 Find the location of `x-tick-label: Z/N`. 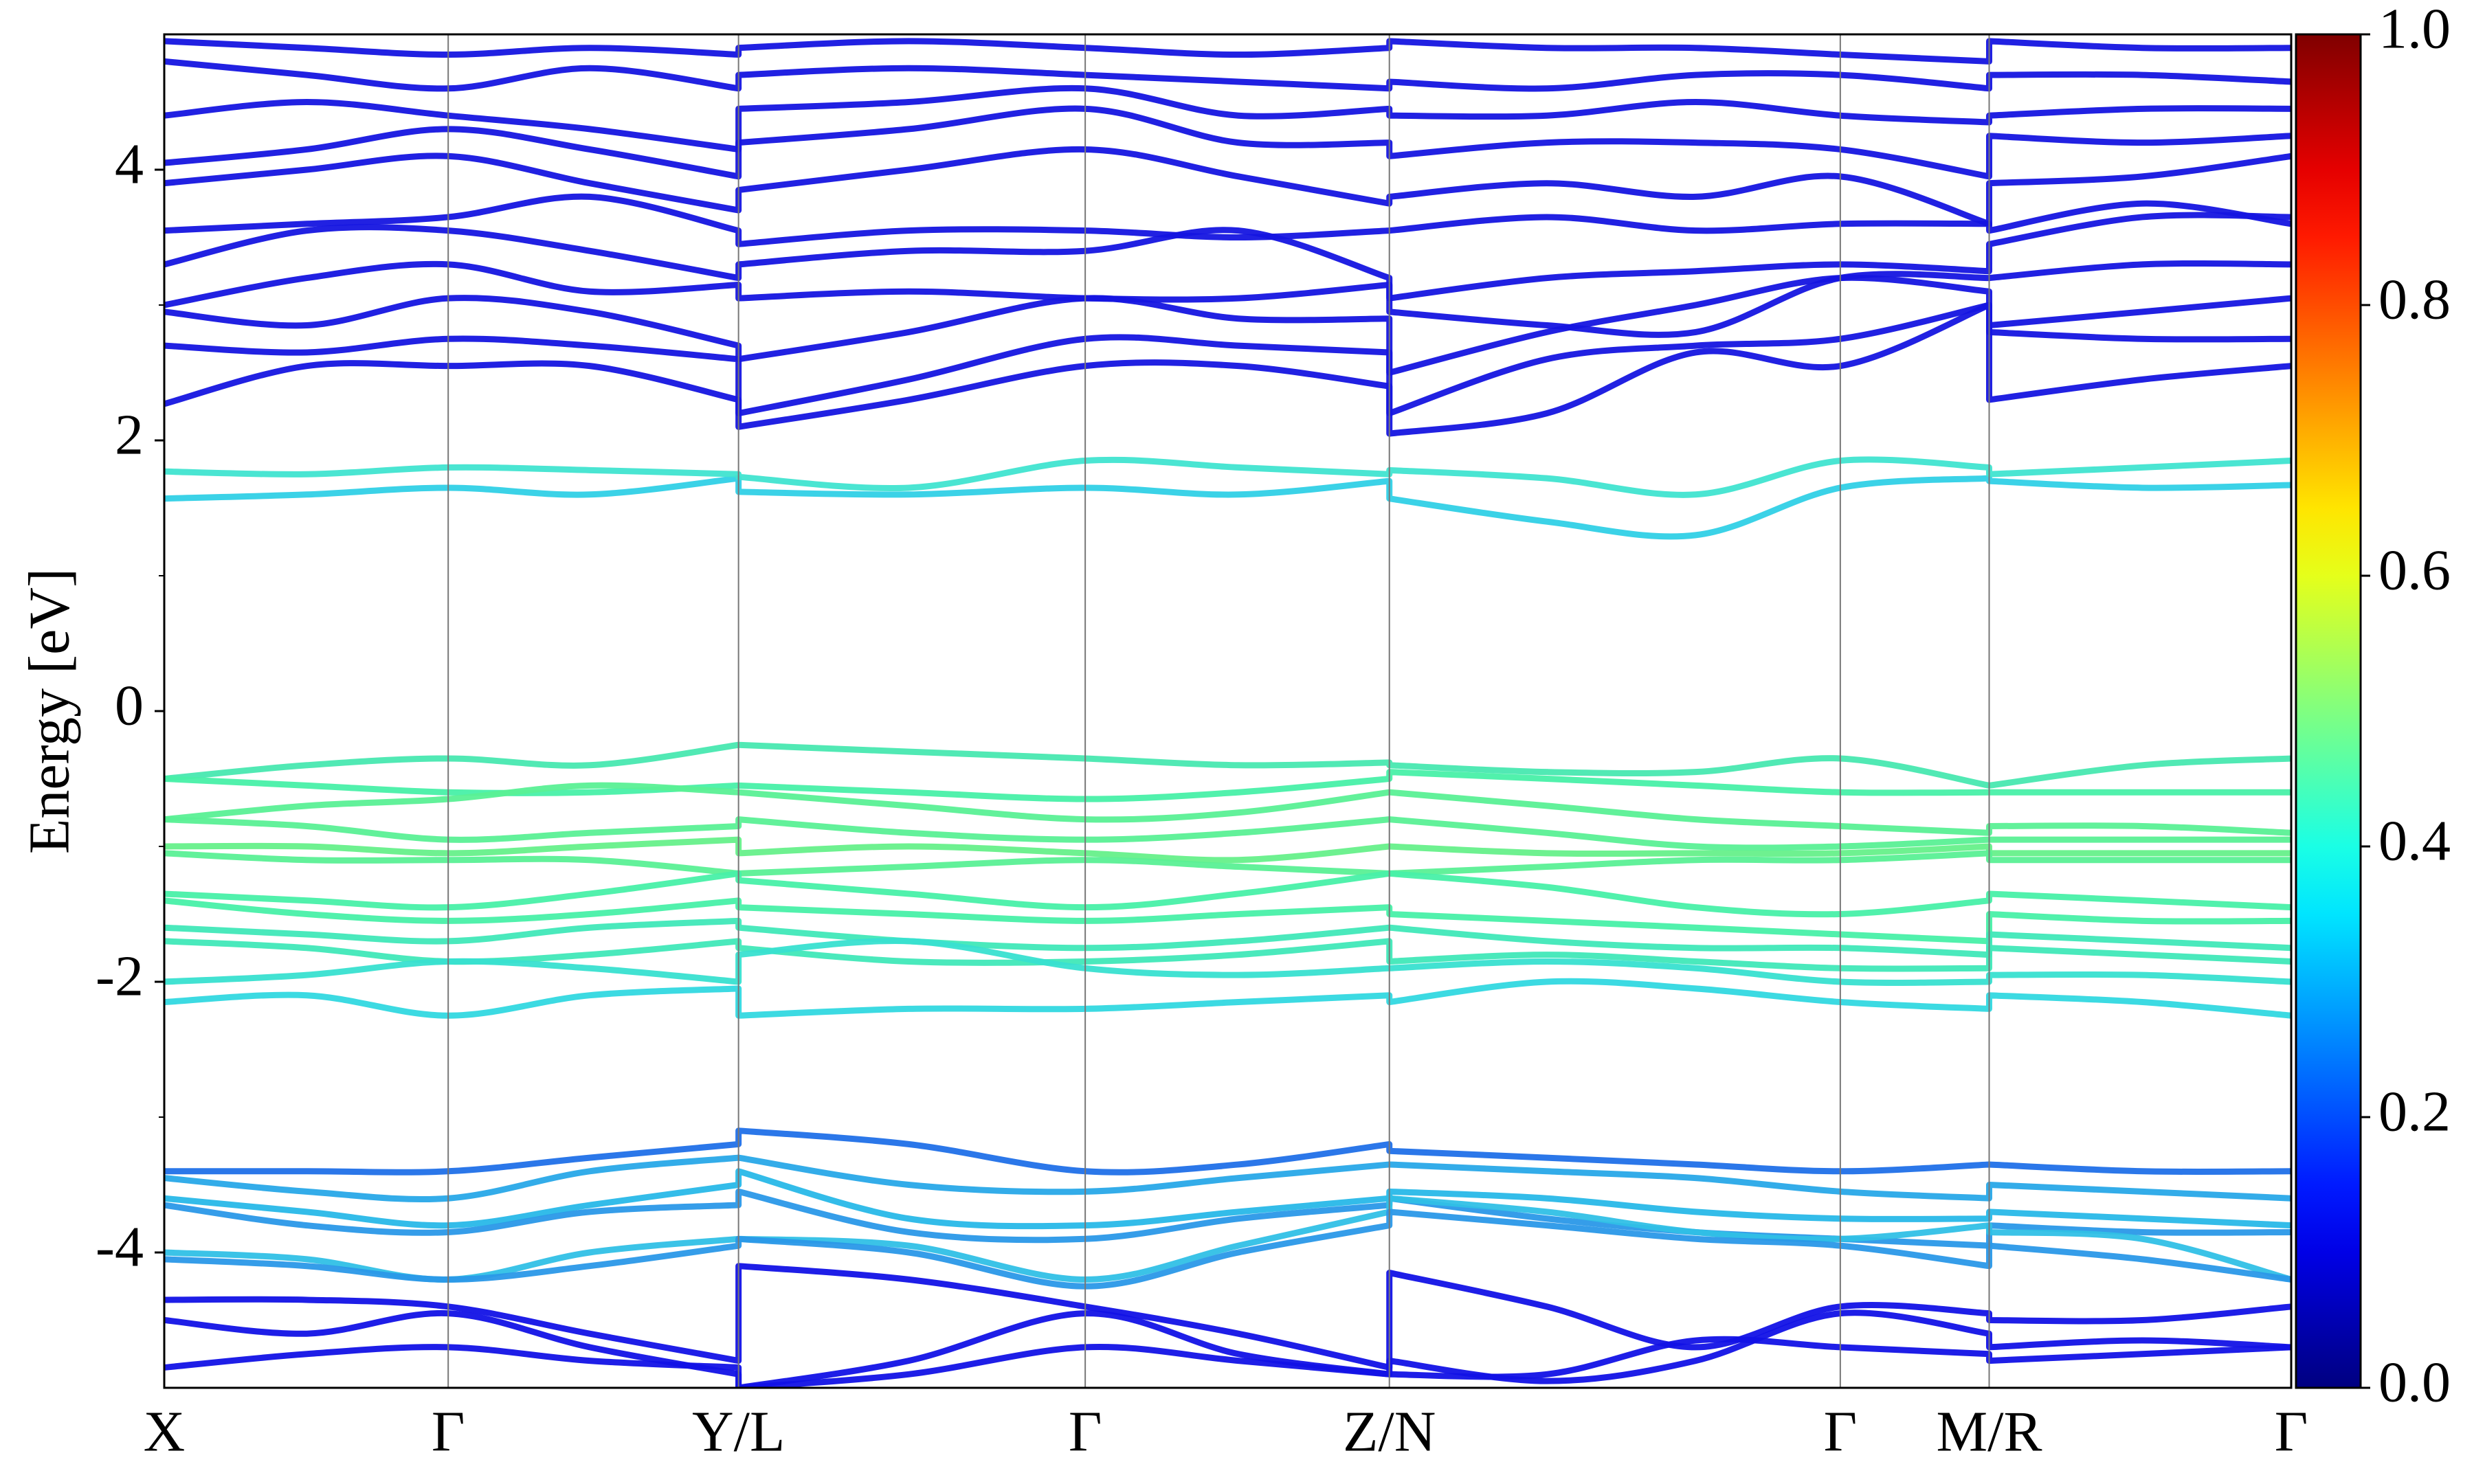

x-tick-label: Z/N is located at coordinates (1389, 1431).